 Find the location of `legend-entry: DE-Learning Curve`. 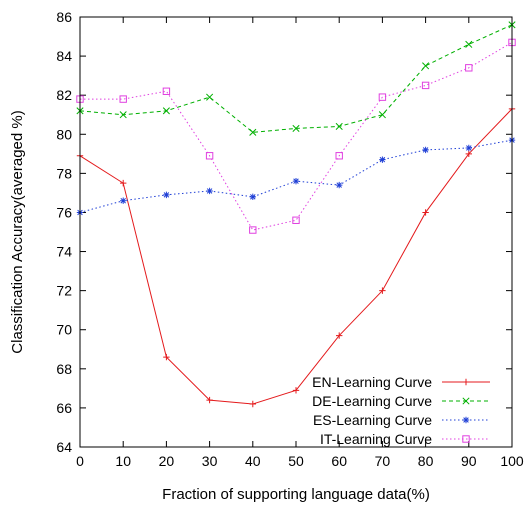

legend-entry: DE-Learning Curve is located at coordinates (401, 401).